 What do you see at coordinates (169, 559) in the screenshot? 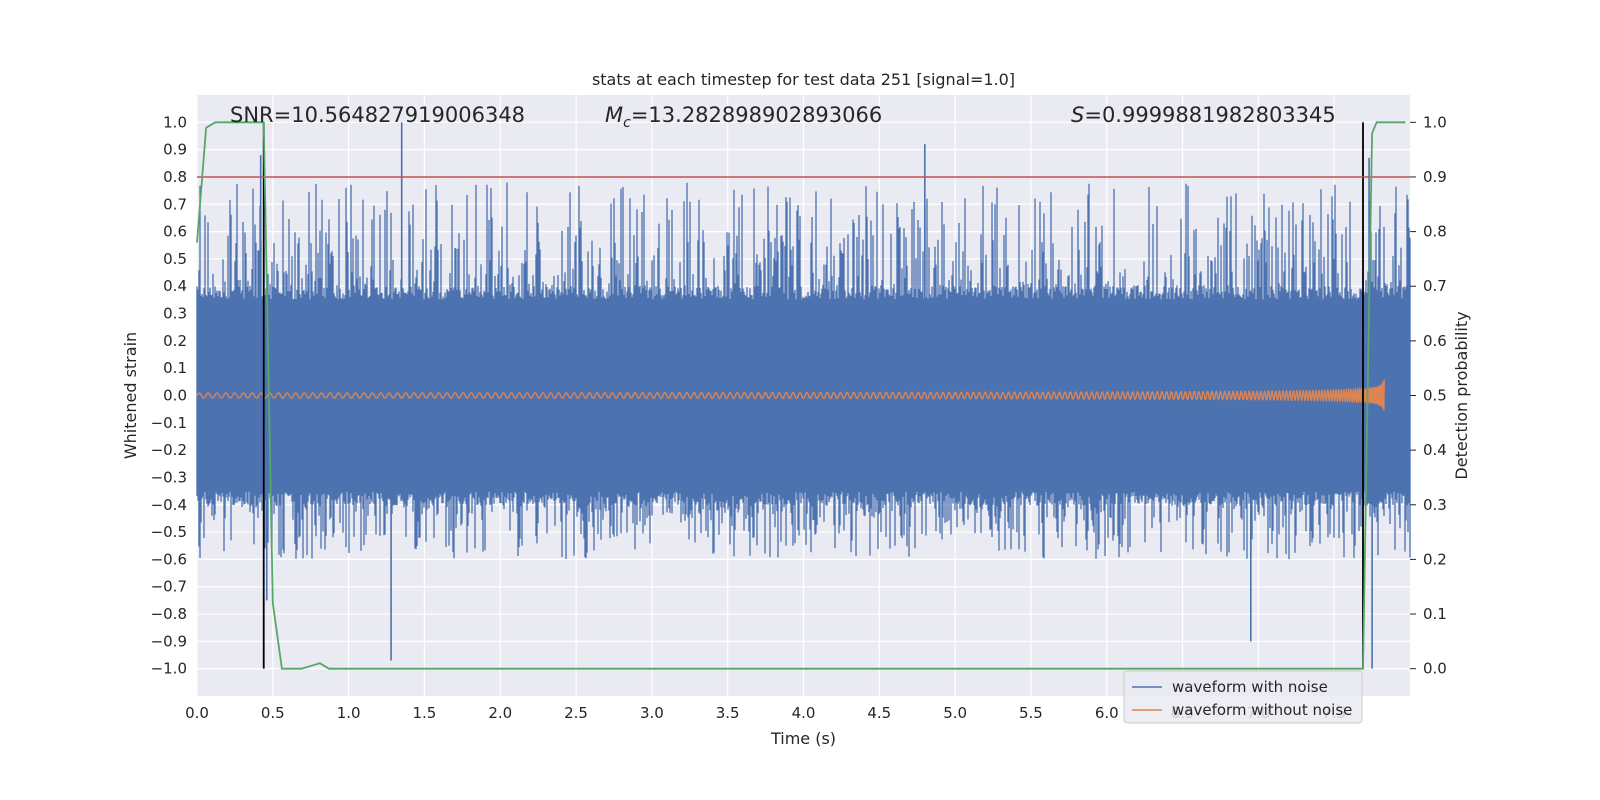
I see `y-left-tick-label: −0.6` at bounding box center [169, 559].